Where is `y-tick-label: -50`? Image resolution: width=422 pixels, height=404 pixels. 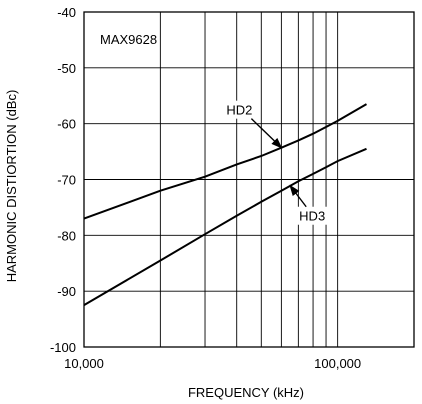
y-tick-label: -50 is located at coordinates (66, 68).